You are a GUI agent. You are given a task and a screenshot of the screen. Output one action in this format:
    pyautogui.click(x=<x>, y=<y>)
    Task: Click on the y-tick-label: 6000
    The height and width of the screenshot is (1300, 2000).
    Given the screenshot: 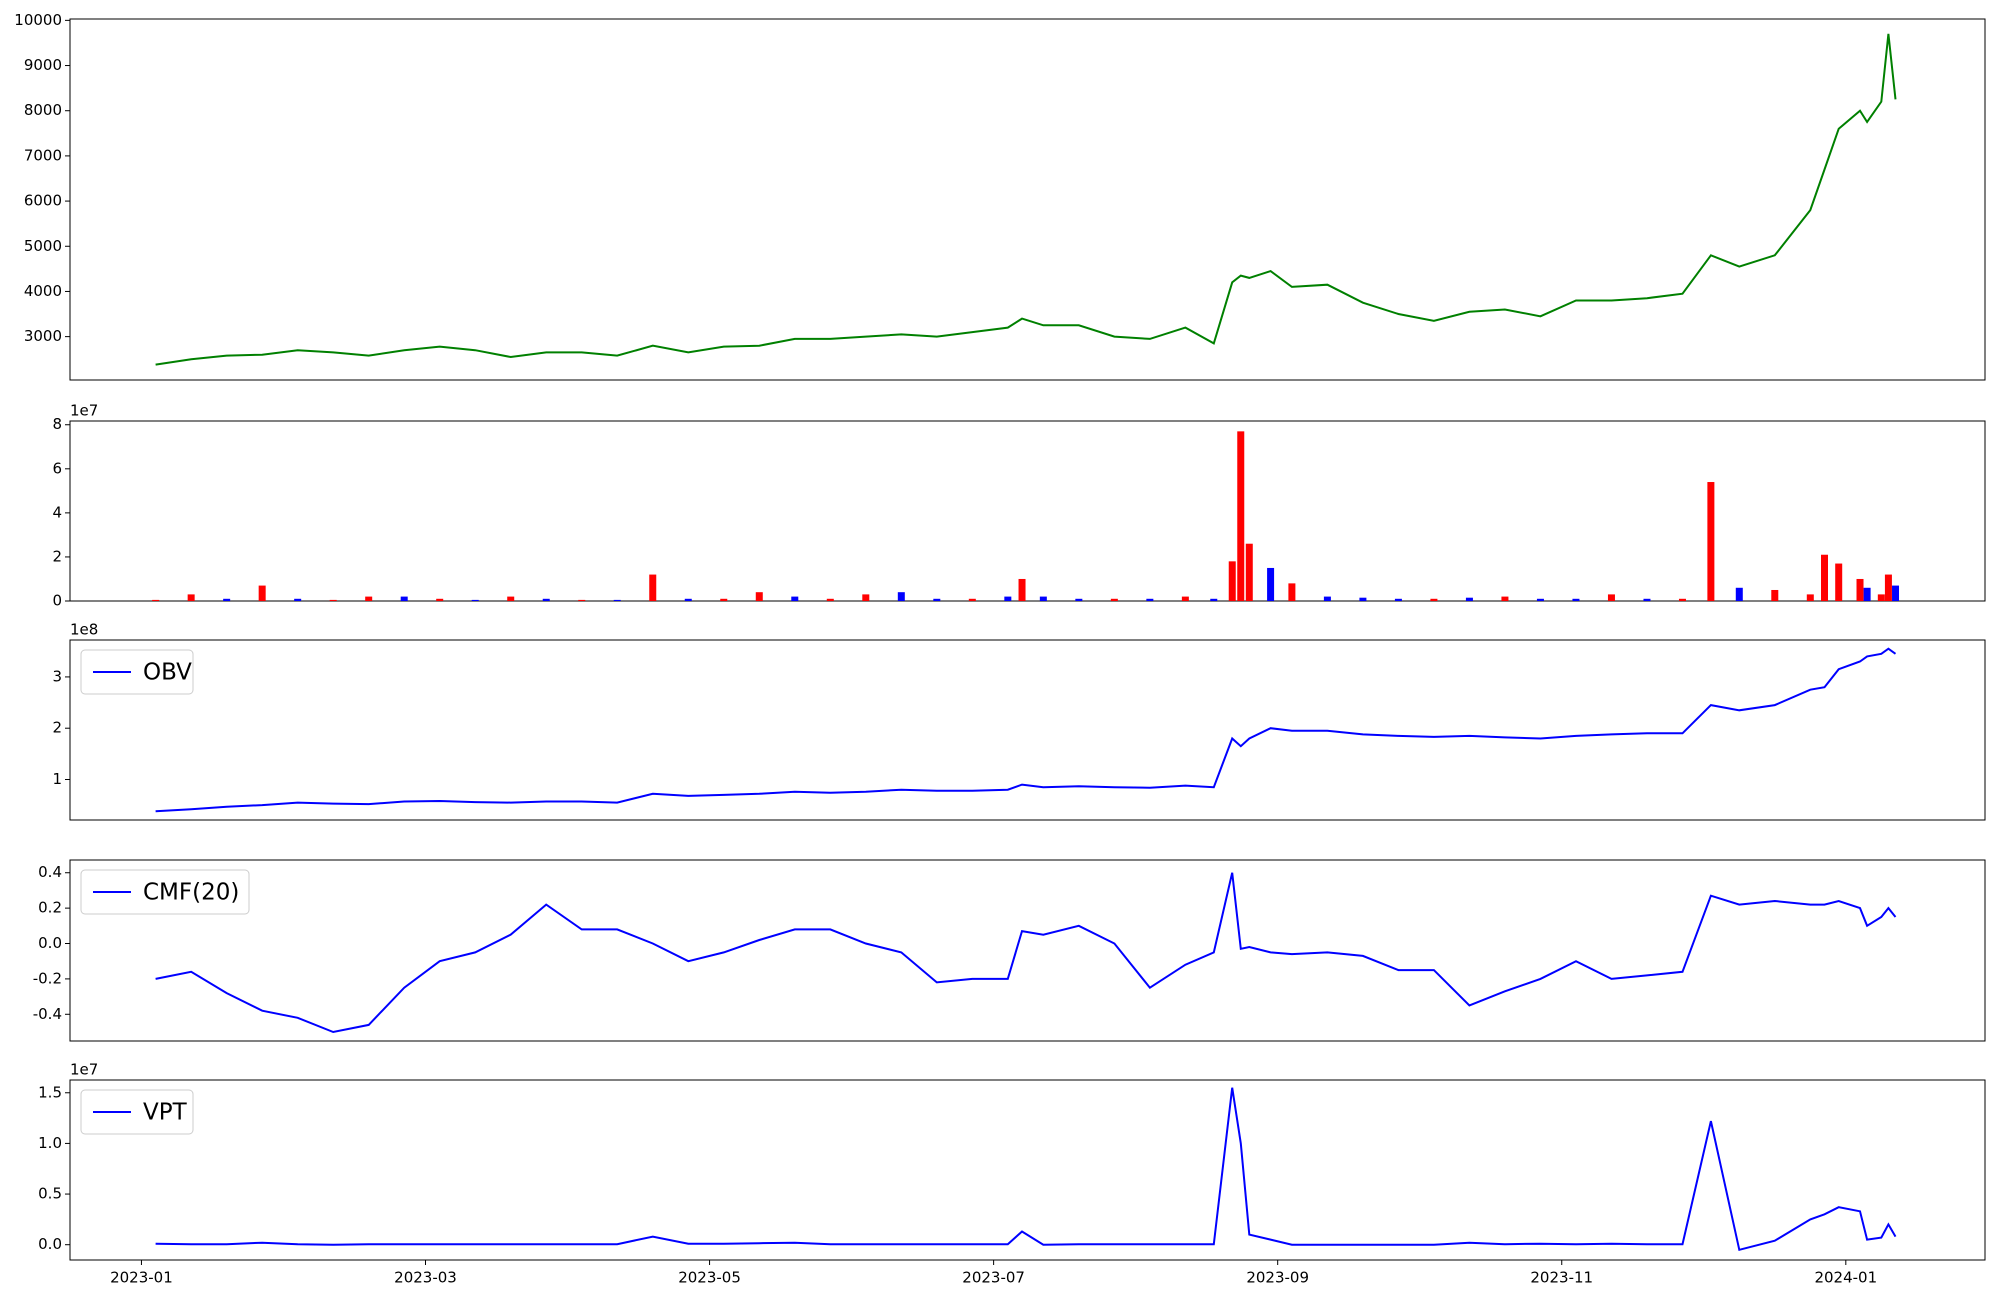 What is the action you would take?
    pyautogui.click(x=43, y=201)
    